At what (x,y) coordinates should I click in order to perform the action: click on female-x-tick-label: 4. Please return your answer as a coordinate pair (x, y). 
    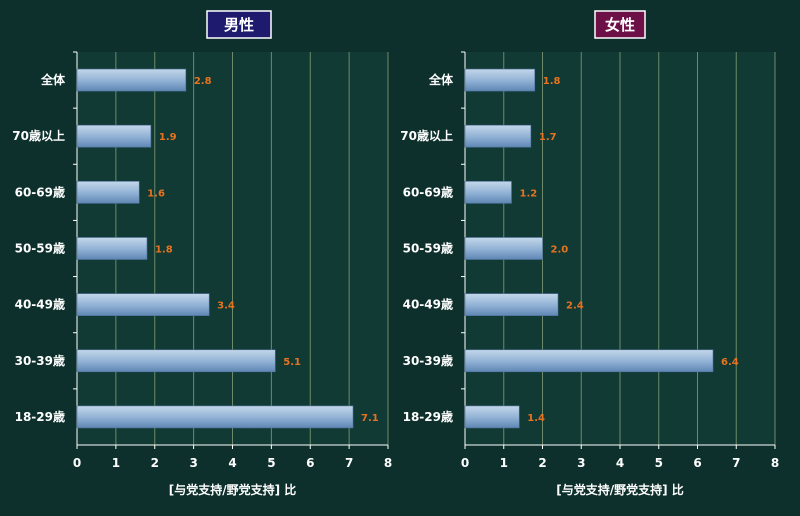
    Looking at the image, I should click on (620, 463).